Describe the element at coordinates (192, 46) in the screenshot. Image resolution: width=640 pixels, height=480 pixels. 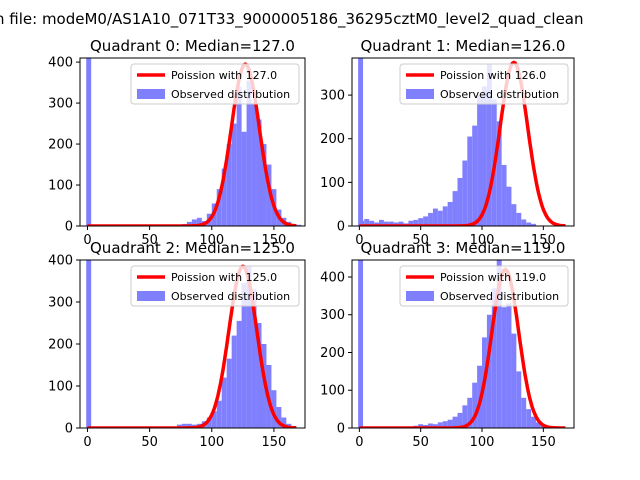
I see `chart-title: Quadrant 0: Median=127.0` at that location.